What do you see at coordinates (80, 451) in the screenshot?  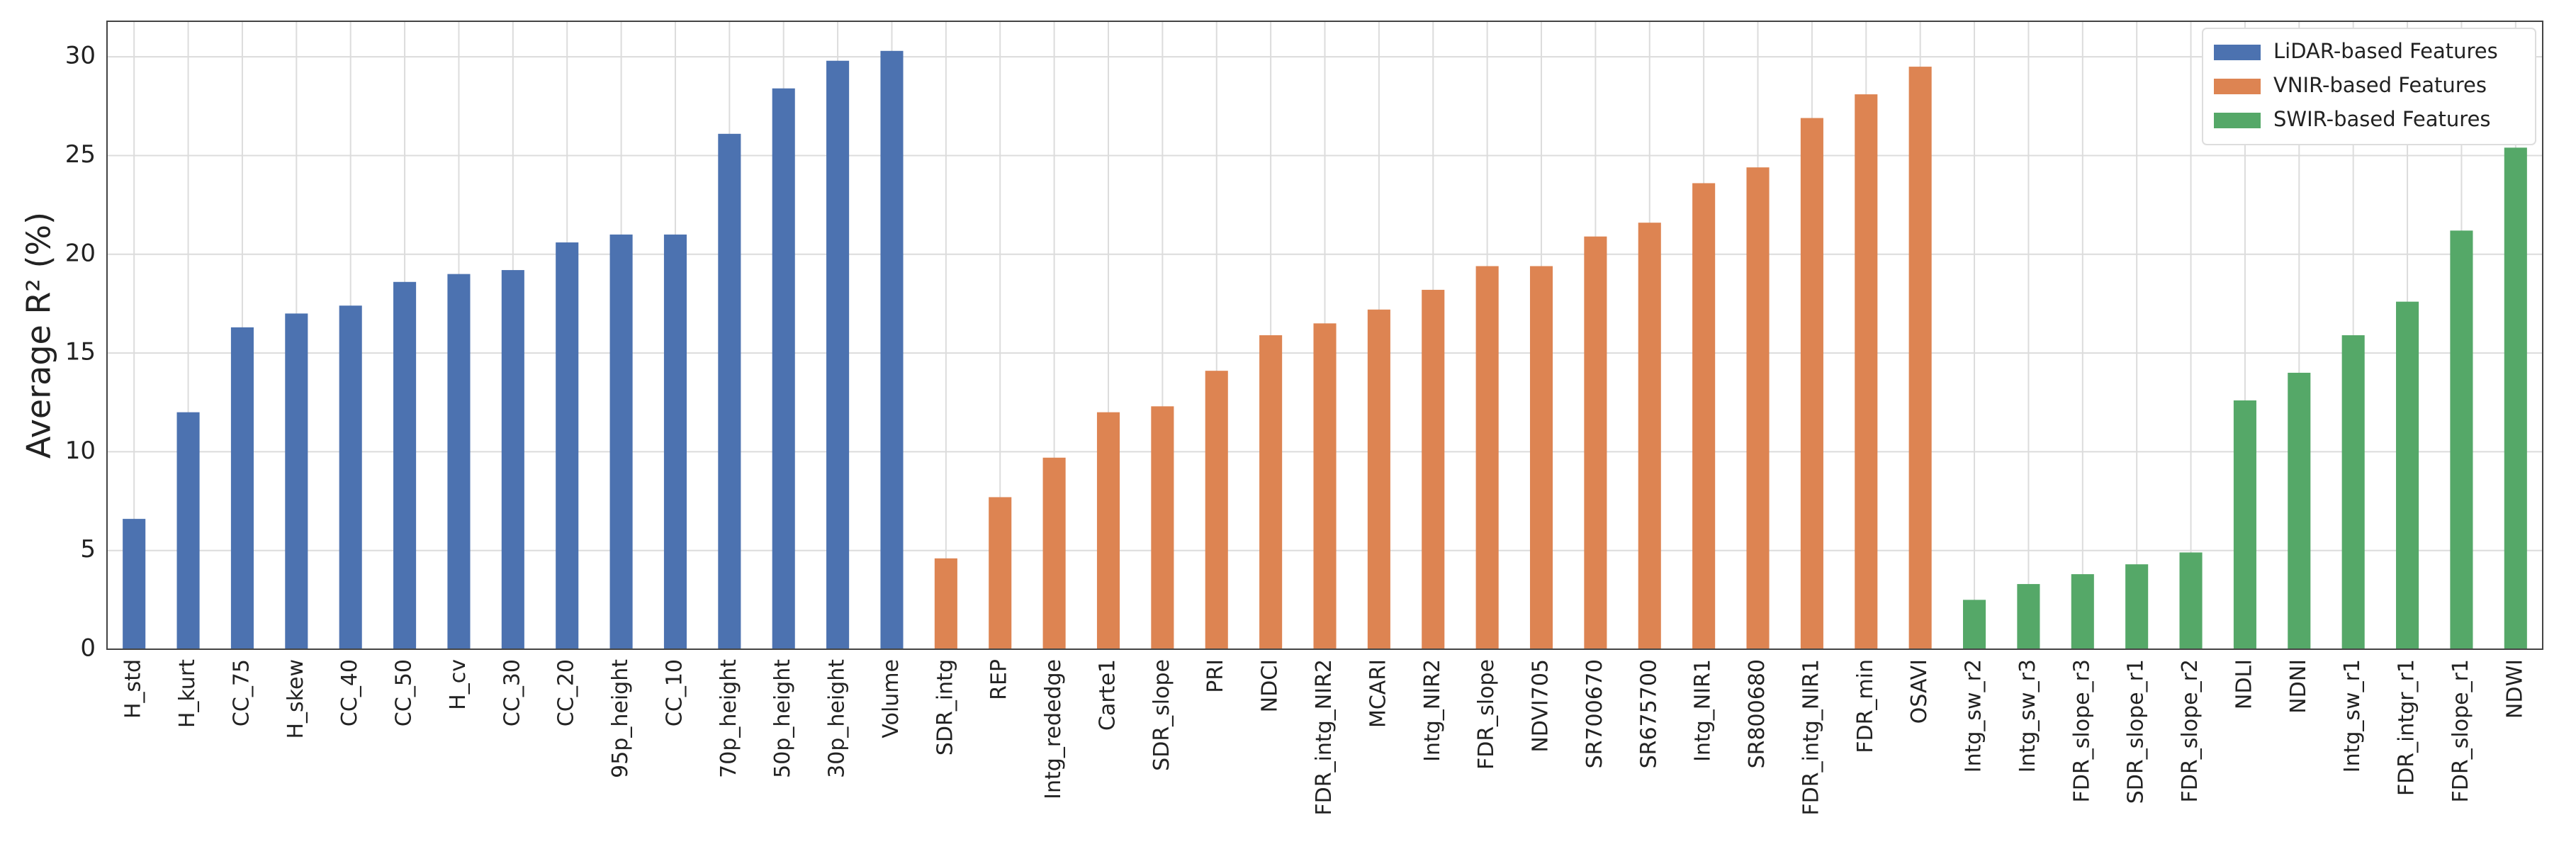 I see `y-tick-label: 10` at bounding box center [80, 451].